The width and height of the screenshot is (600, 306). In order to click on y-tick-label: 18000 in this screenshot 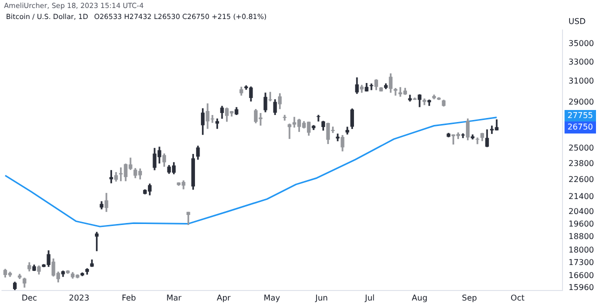, I will do `click(581, 250)`.